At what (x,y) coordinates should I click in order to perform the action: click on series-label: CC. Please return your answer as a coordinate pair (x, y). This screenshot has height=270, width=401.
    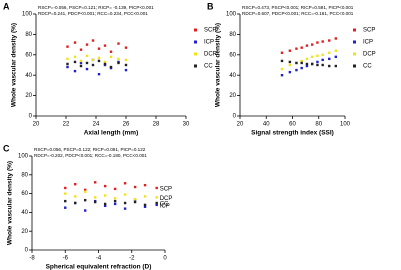
    Looking at the image, I should click on (164, 205).